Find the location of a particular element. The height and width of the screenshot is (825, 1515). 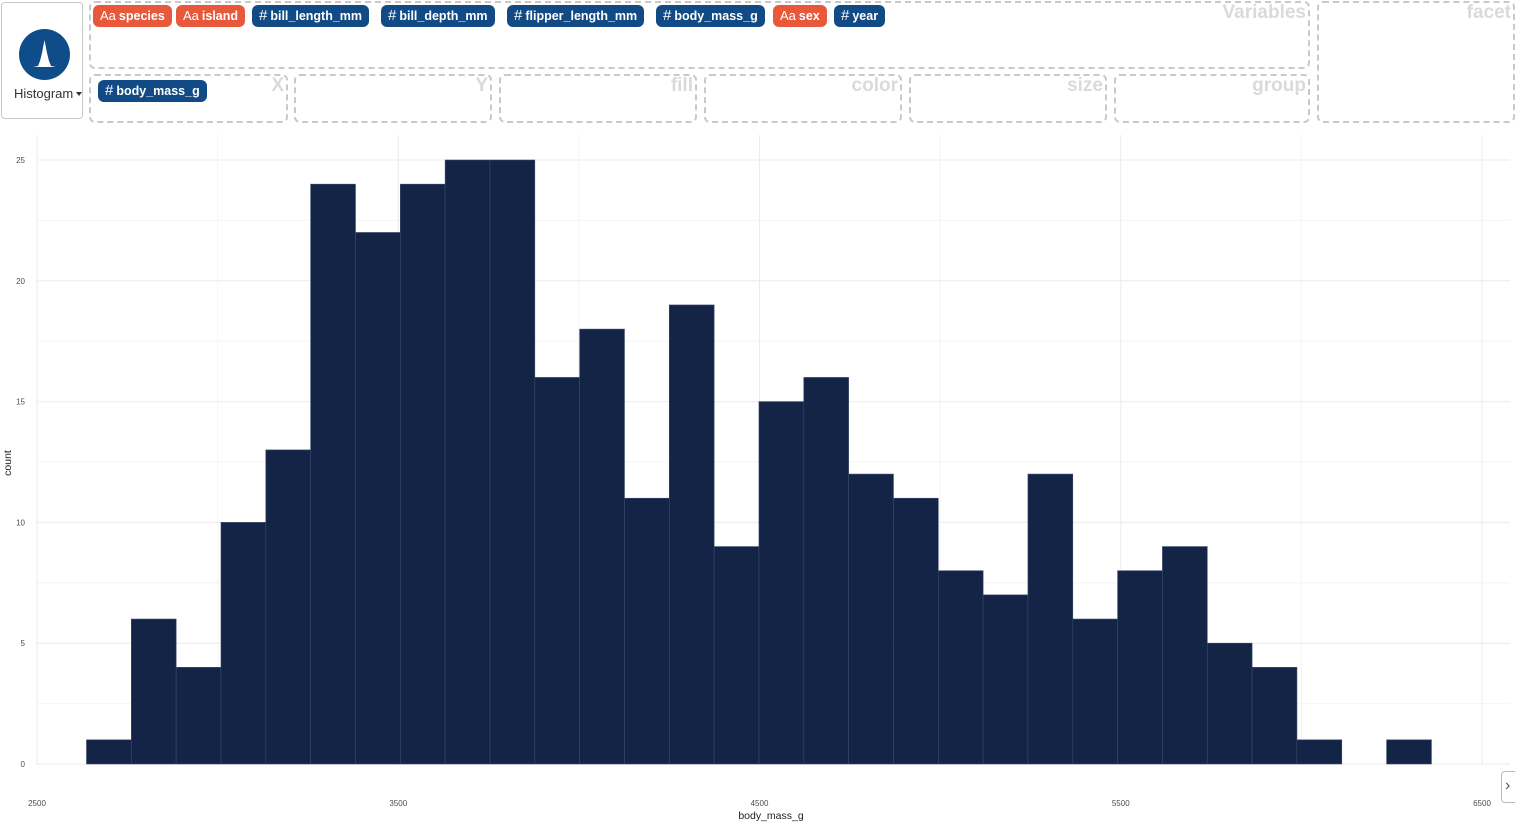

geom-selector-button: Histogram is located at coordinates (42, 60).